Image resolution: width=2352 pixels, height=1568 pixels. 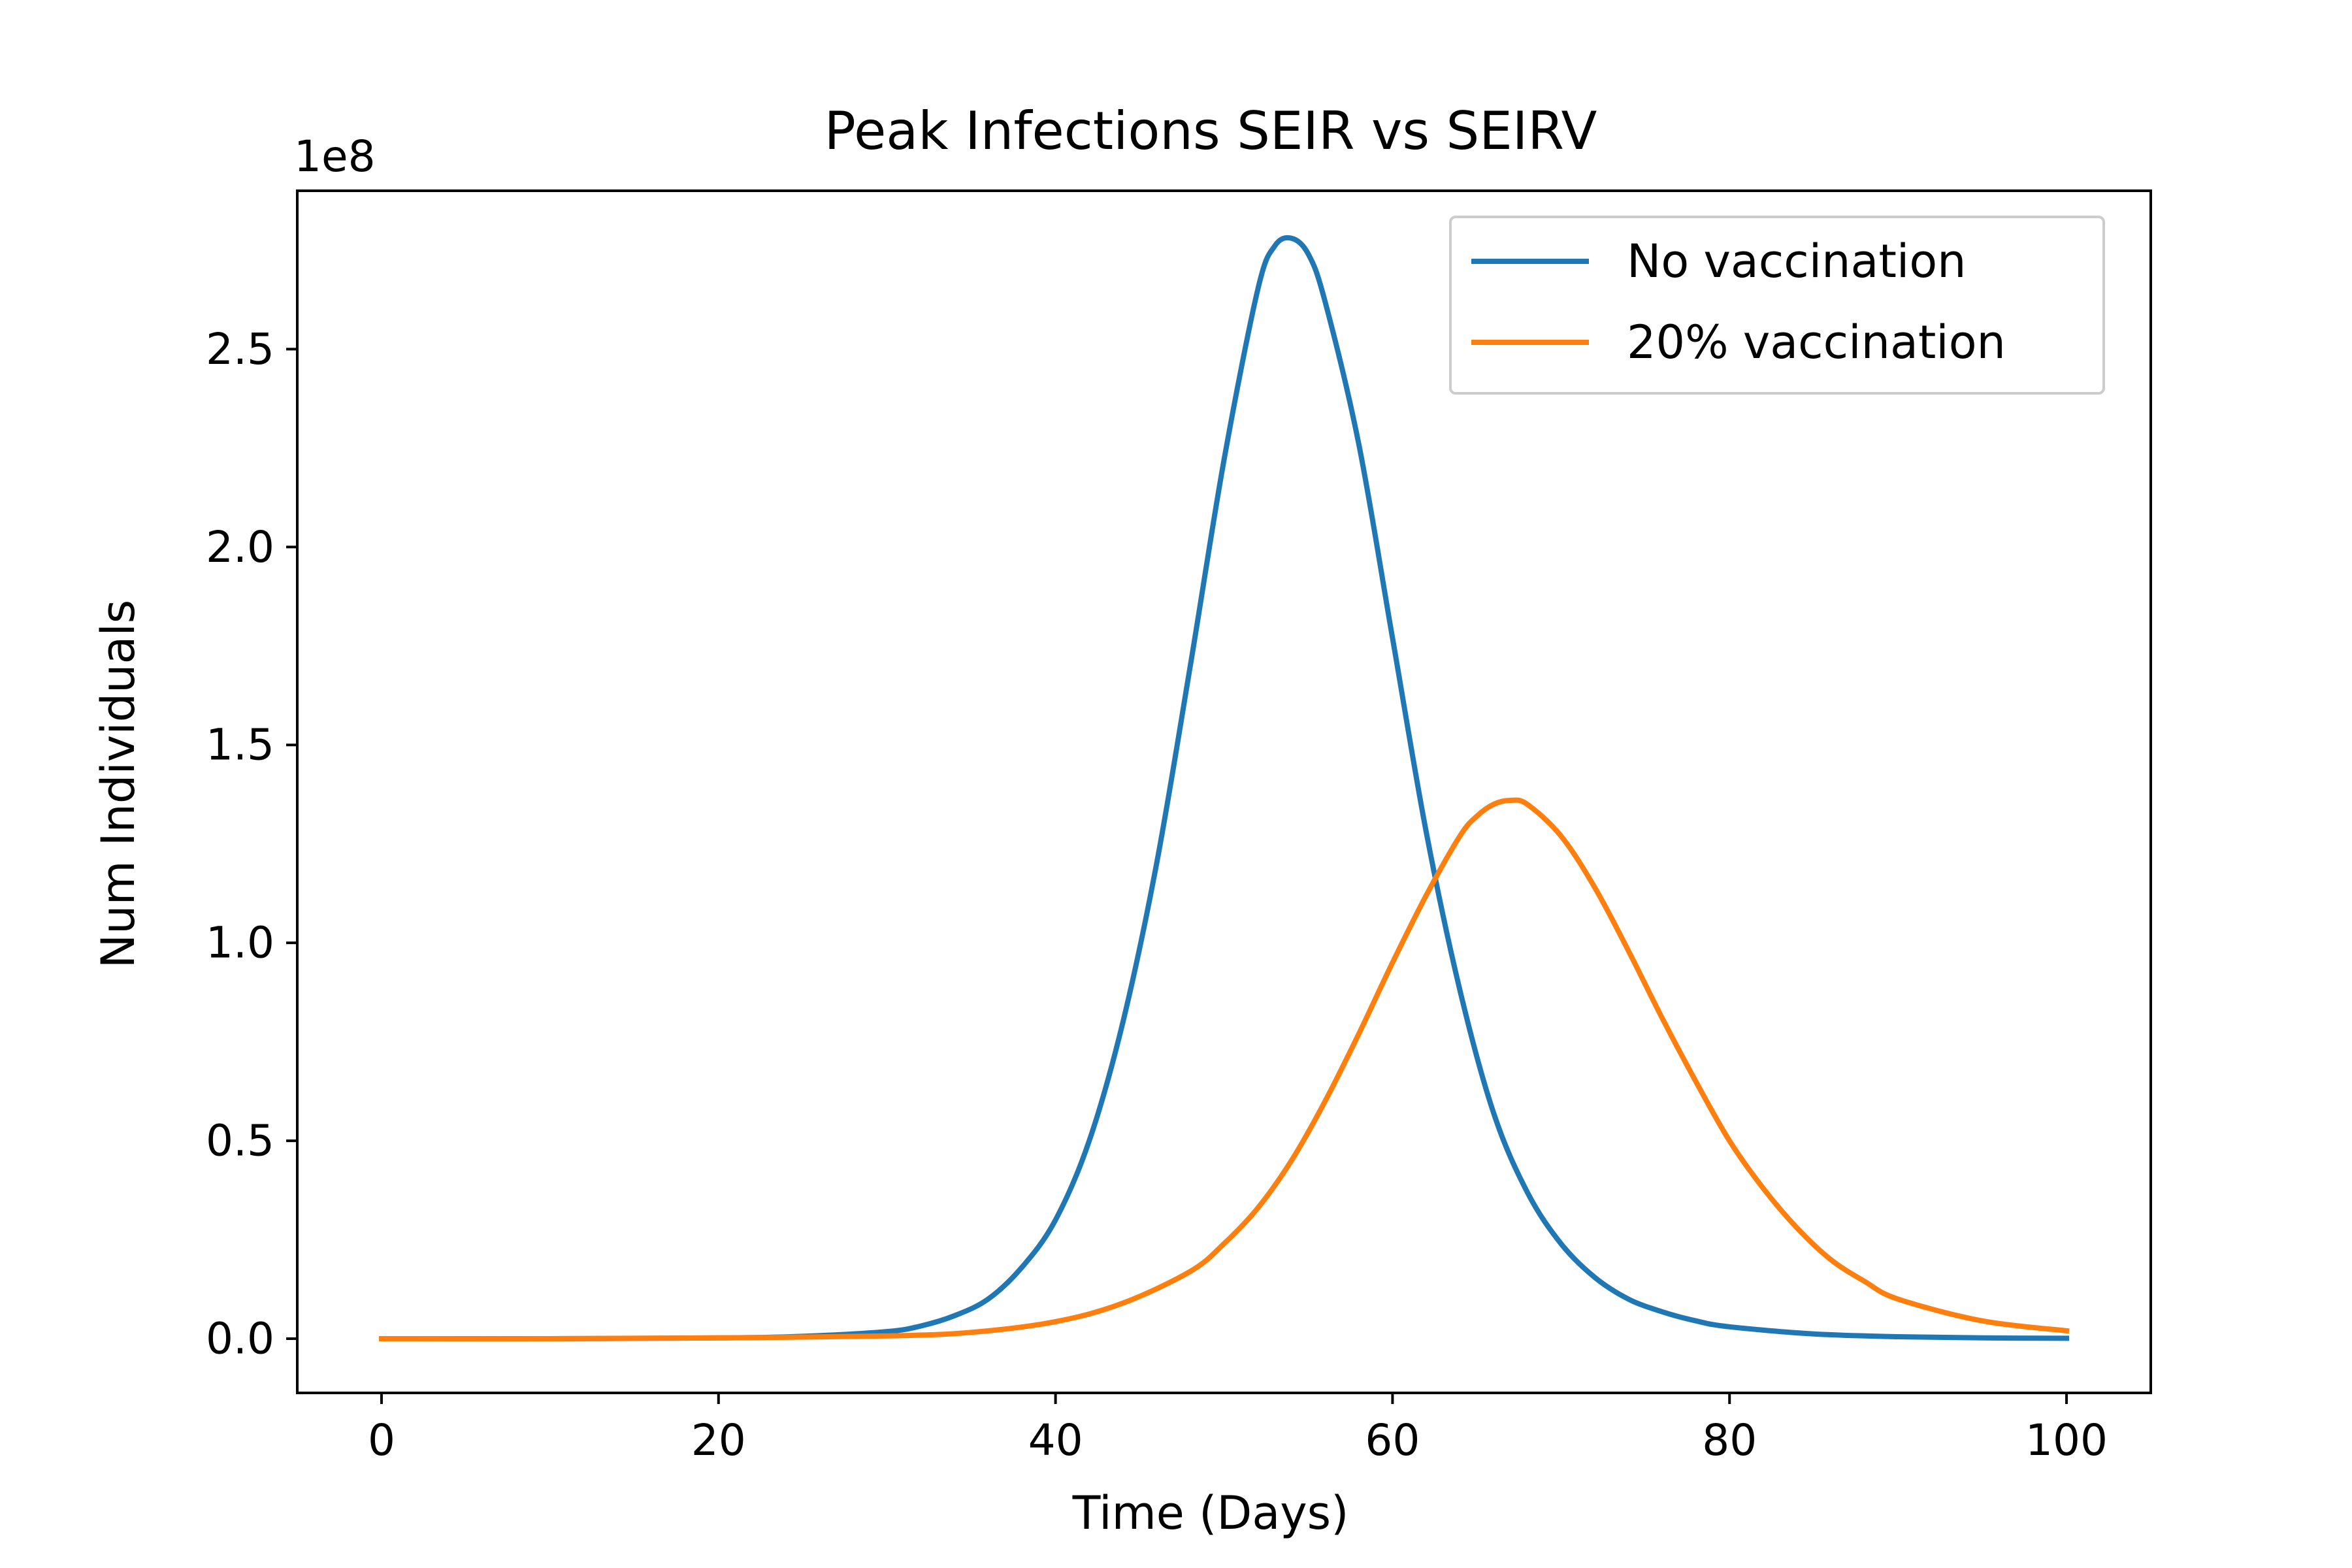 What do you see at coordinates (240, 1338) in the screenshot?
I see `y-tick-label: 0.0` at bounding box center [240, 1338].